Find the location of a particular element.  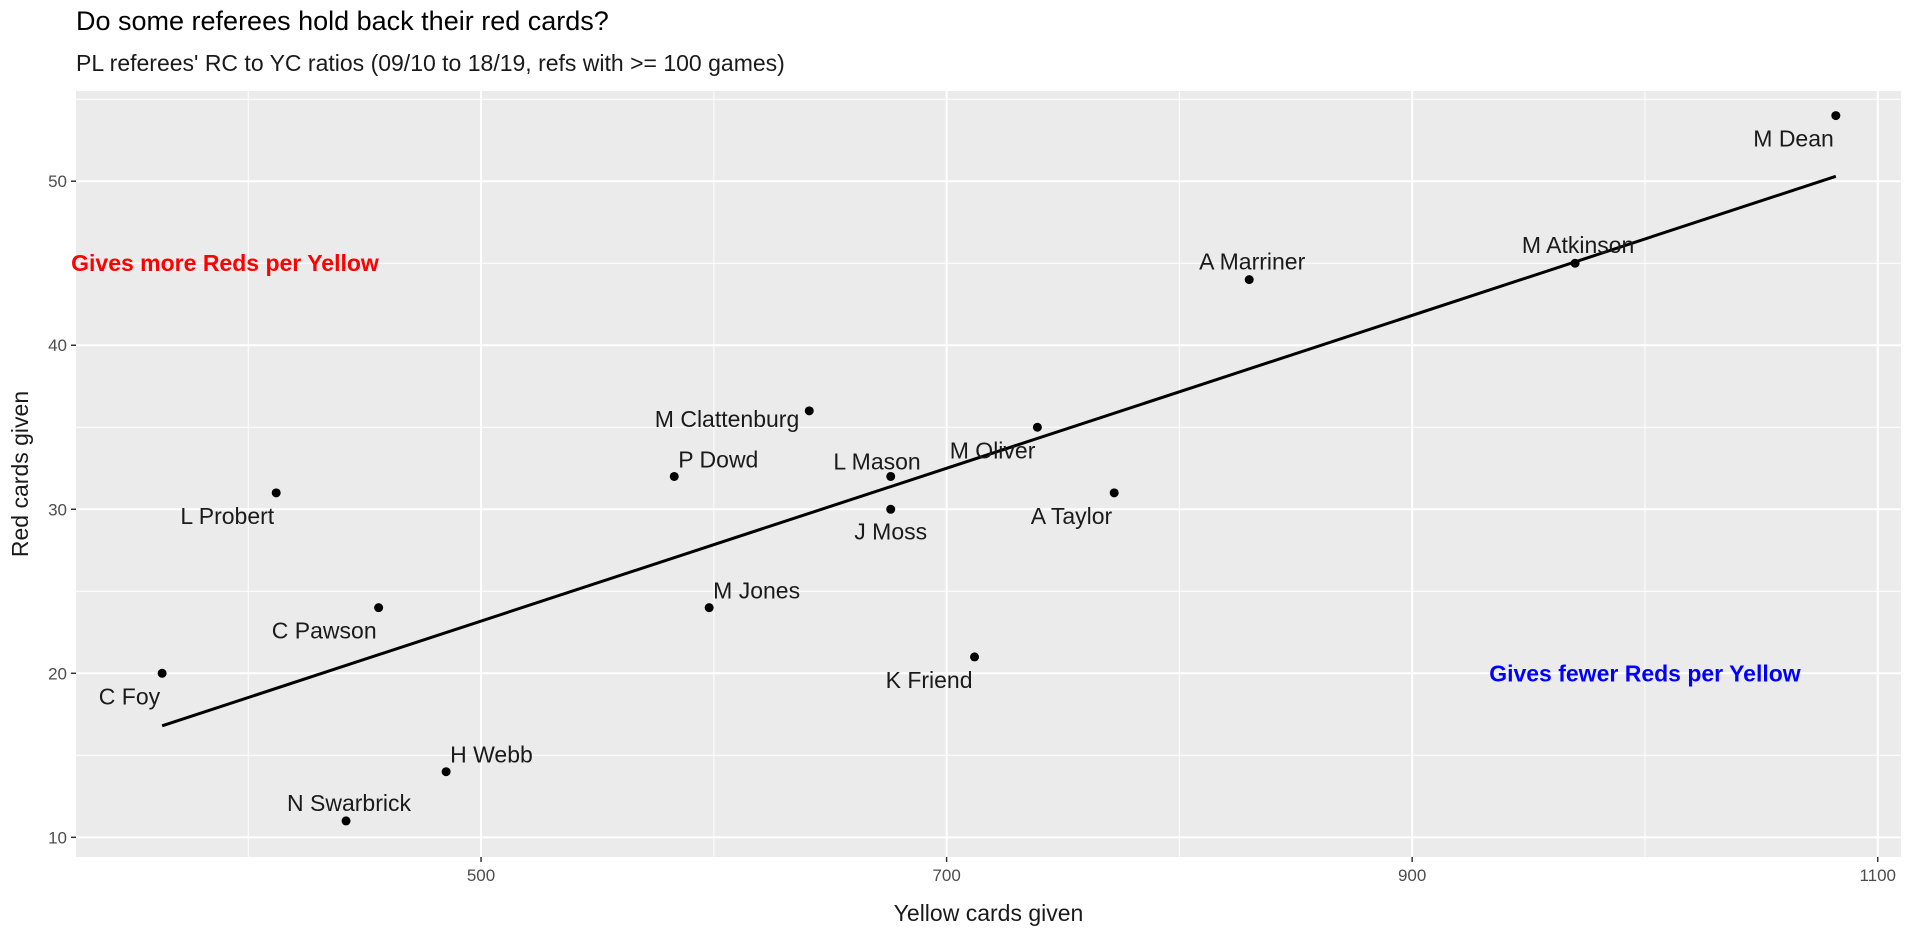

point-label: M Dean is located at coordinates (1793, 139).